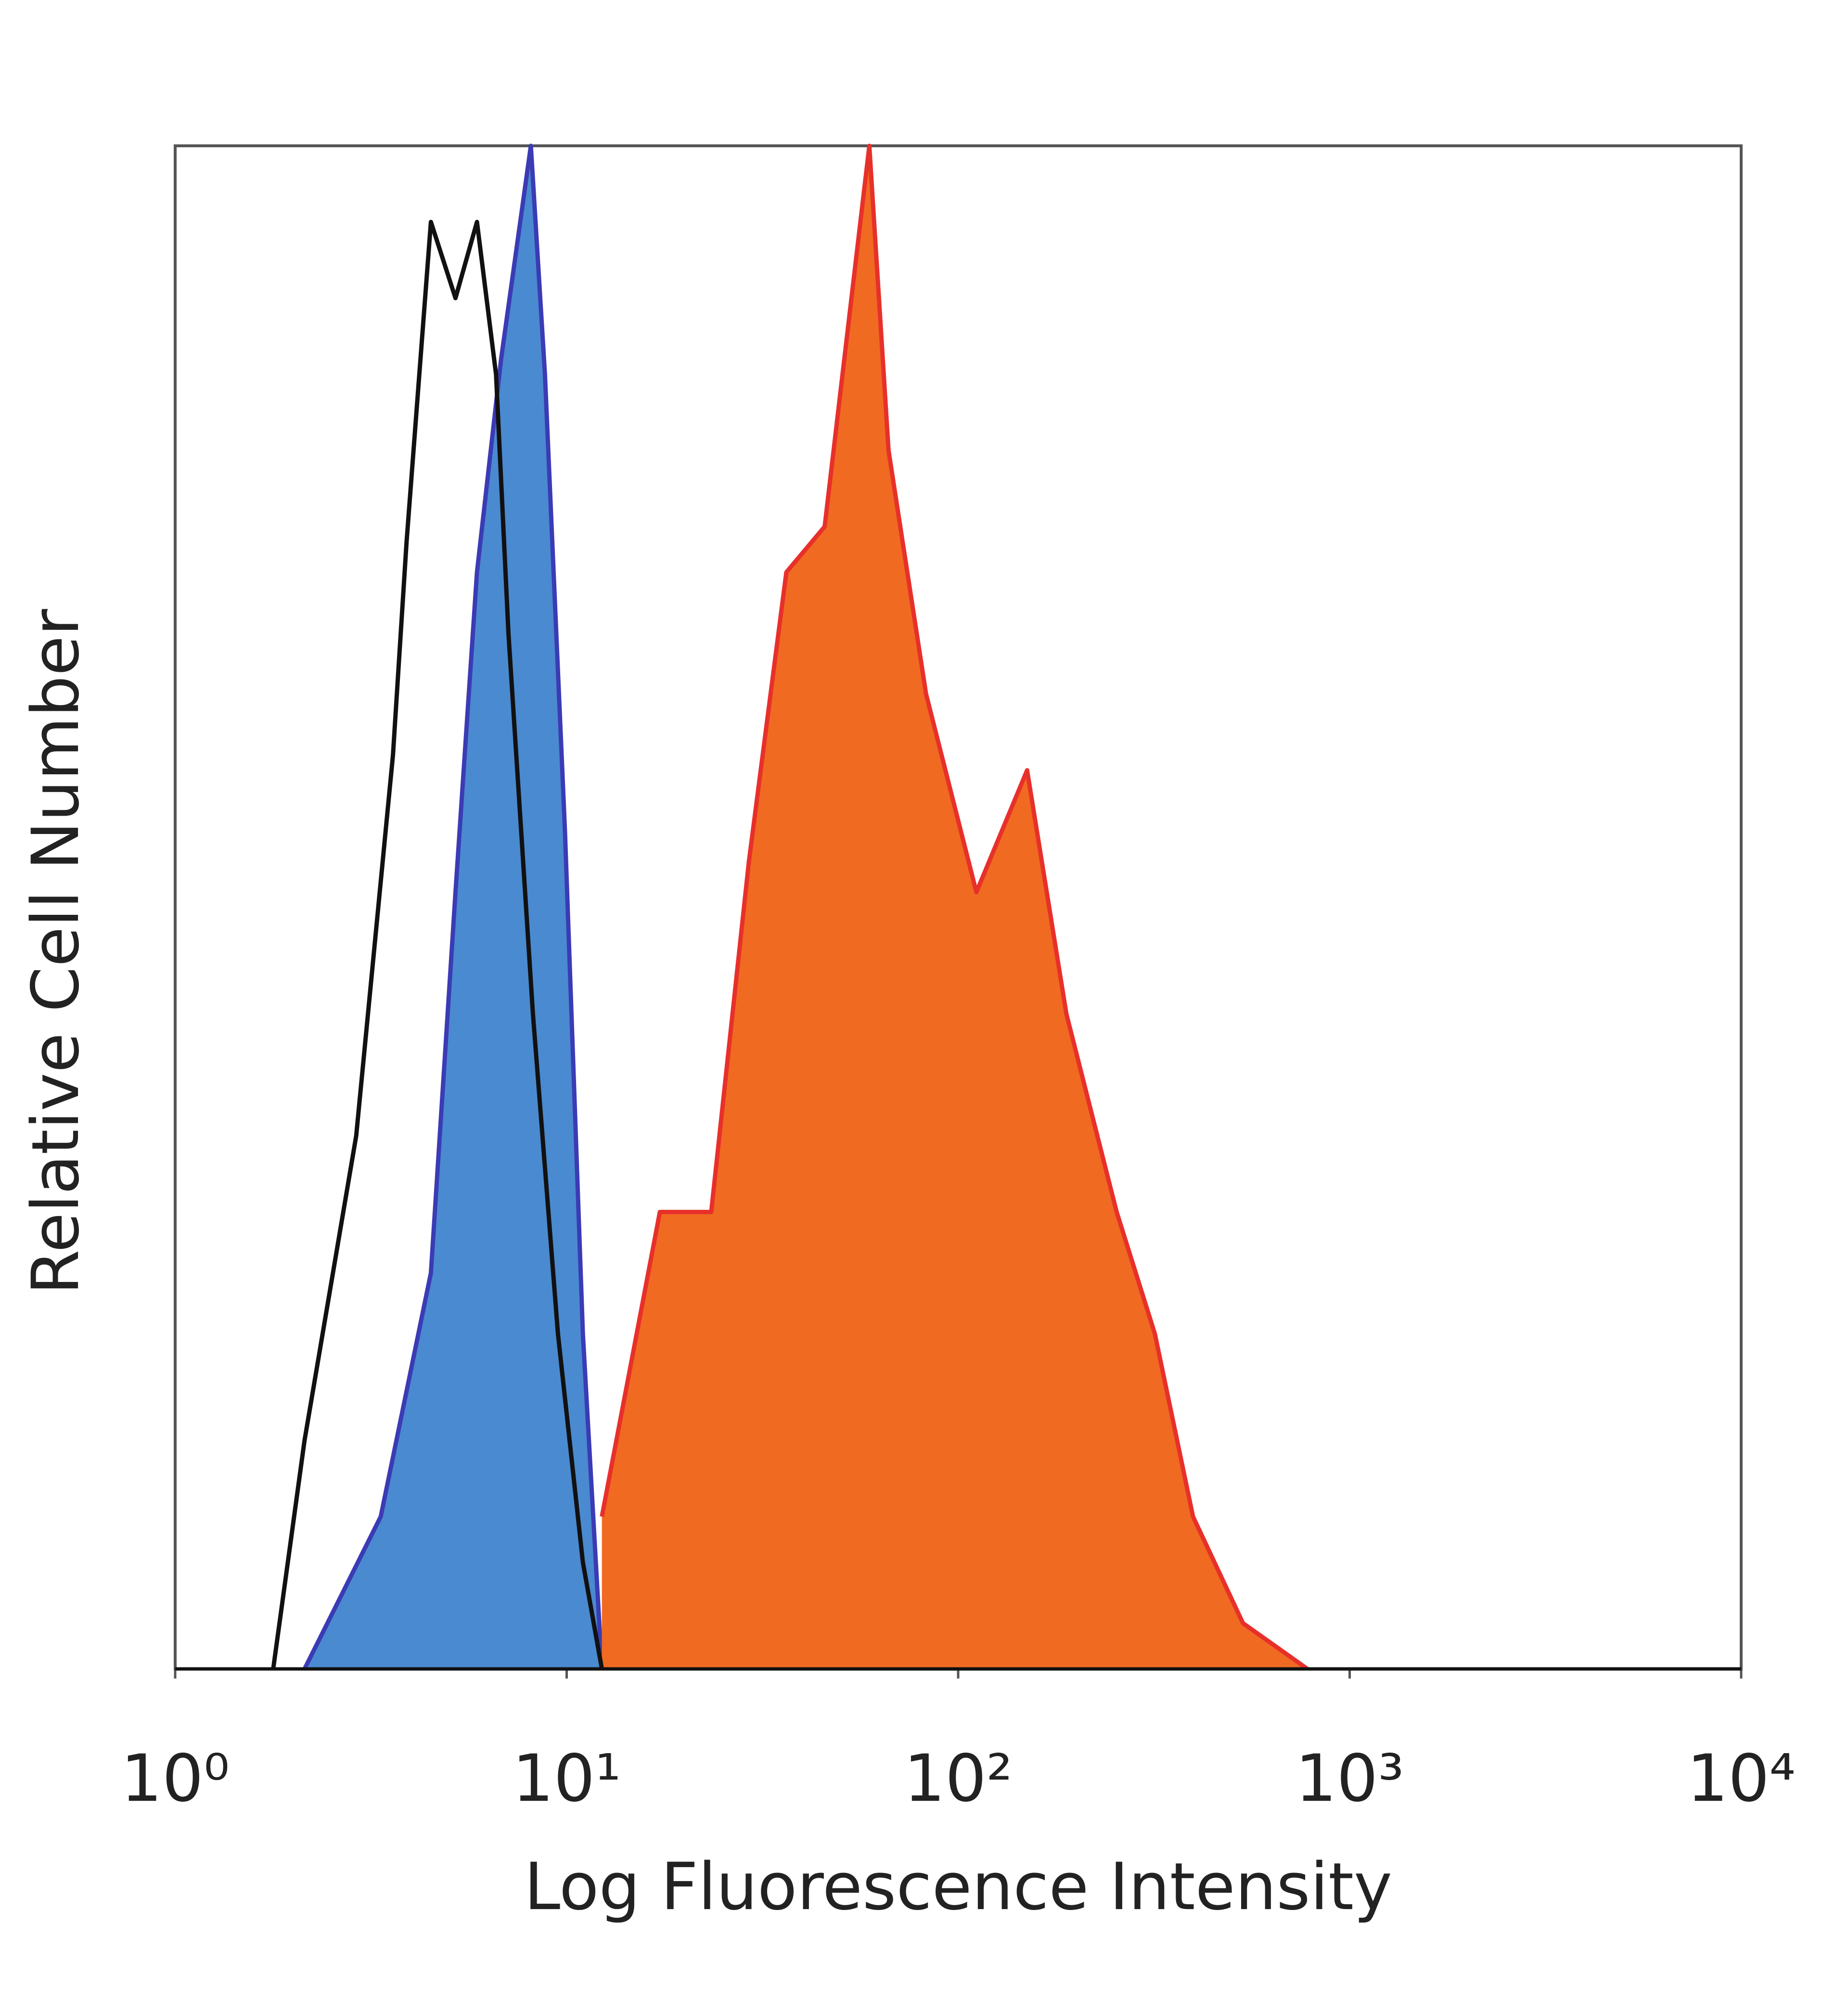  I want to click on area-fill, so click(453, 907).